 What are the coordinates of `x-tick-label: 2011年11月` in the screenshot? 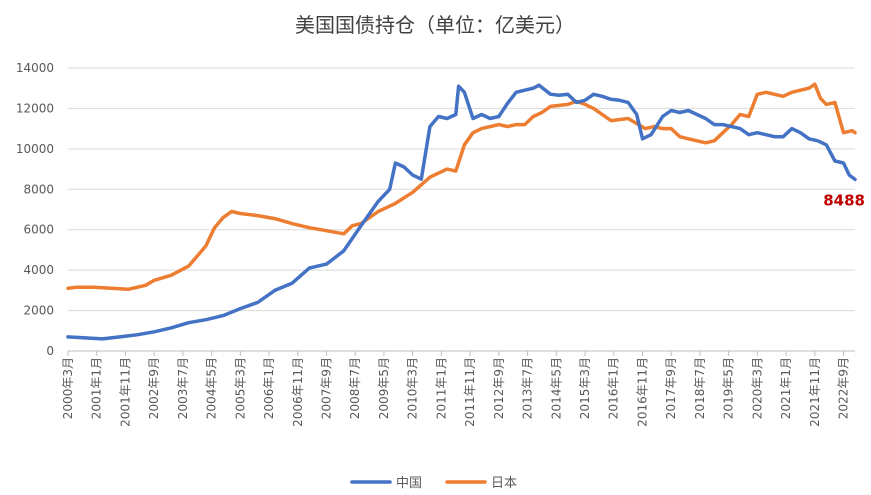 It's located at (470, 392).